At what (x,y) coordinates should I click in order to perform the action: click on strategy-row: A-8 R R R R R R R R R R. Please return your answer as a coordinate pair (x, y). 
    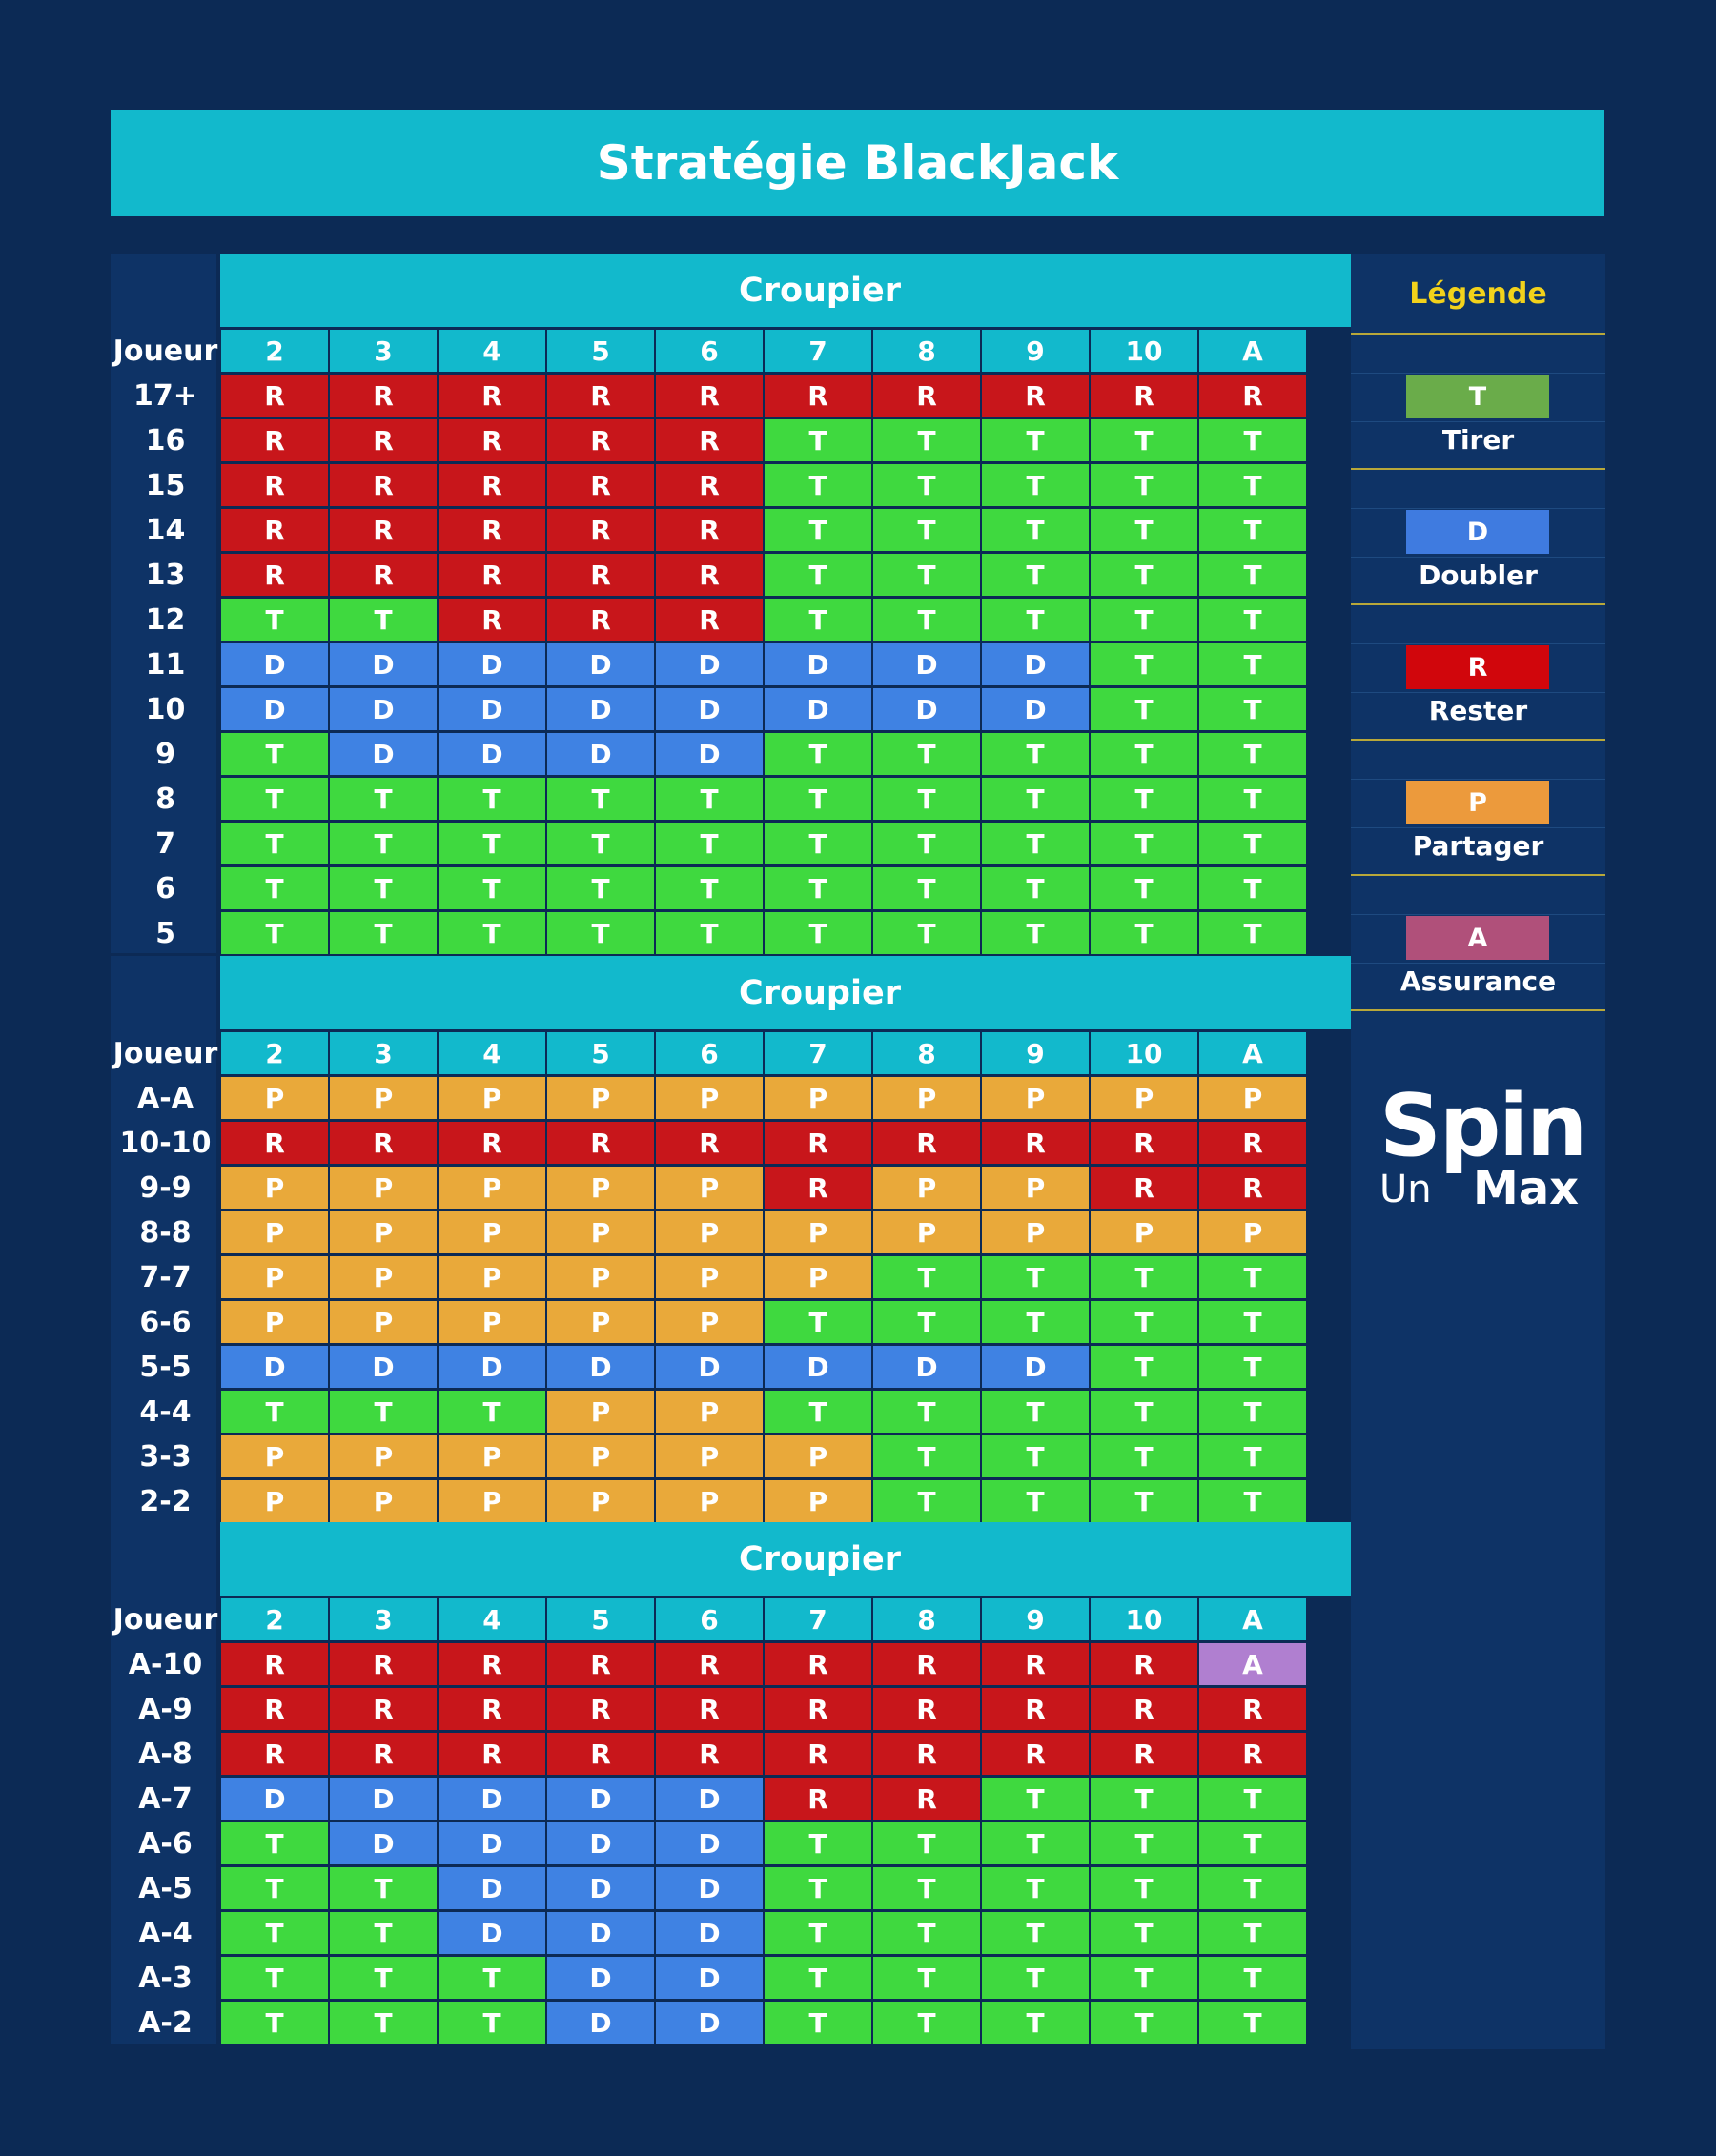
    Looking at the image, I should click on (711, 1754).